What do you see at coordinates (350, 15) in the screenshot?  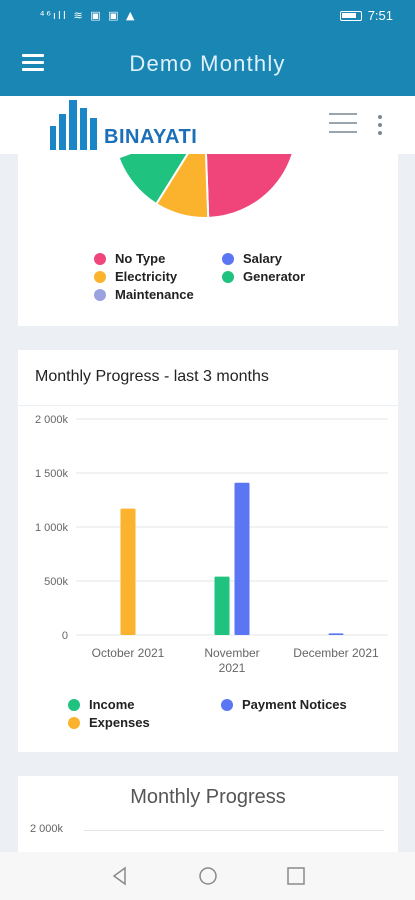 I see `battery-icon` at bounding box center [350, 15].